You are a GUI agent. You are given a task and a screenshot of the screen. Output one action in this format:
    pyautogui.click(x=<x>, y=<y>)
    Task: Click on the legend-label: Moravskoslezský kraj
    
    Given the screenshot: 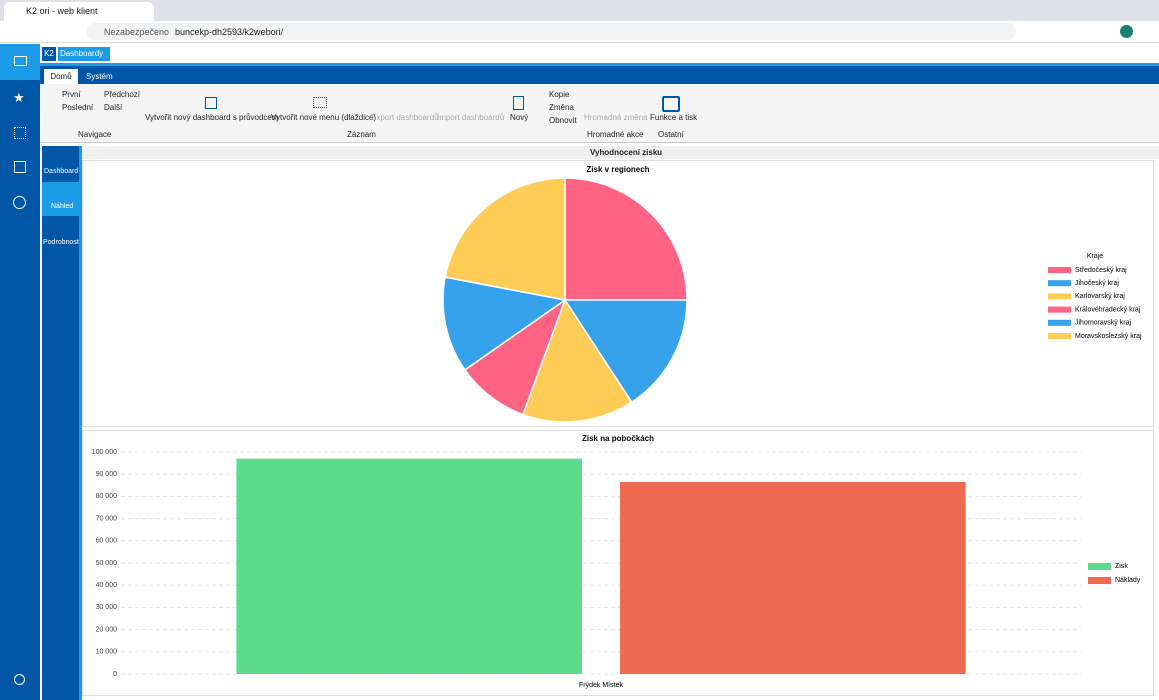 What is the action you would take?
    pyautogui.click(x=1108, y=336)
    